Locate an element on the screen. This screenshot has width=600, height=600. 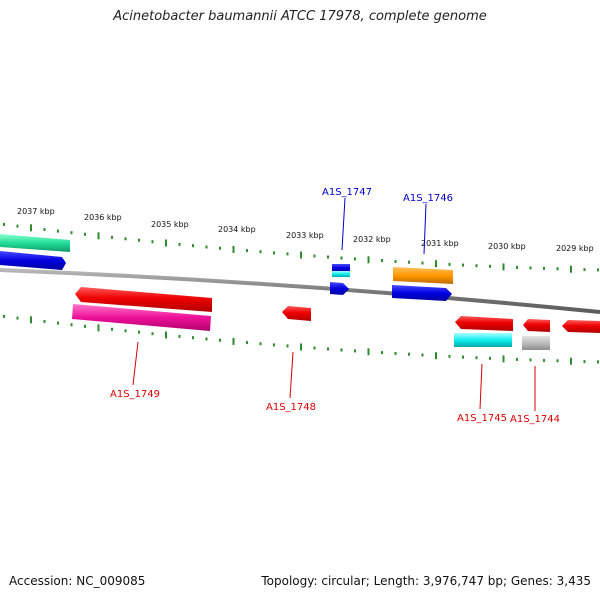
gene-feature-red-right is located at coordinates (581, 326).